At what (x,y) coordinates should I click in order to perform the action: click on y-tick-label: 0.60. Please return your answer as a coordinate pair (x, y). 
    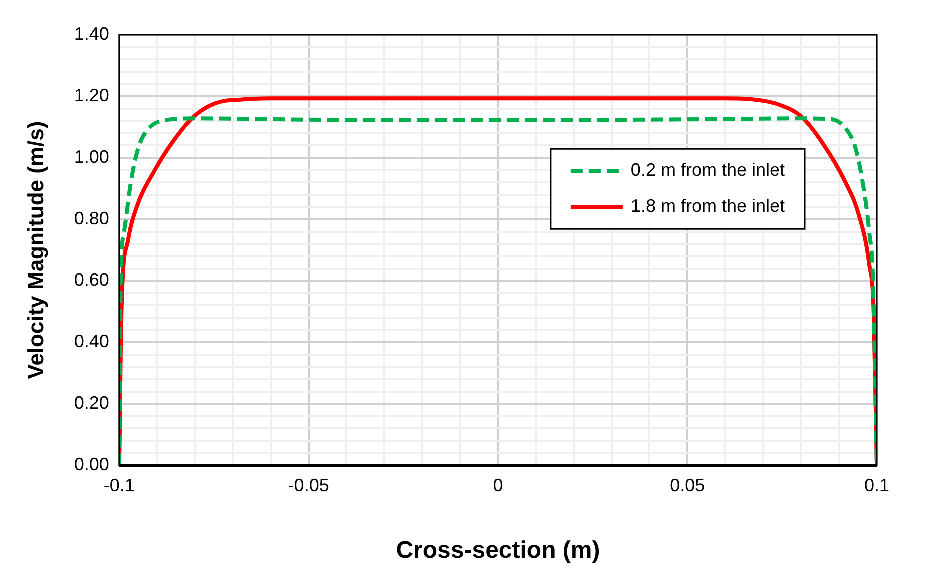
    Looking at the image, I should click on (92, 280).